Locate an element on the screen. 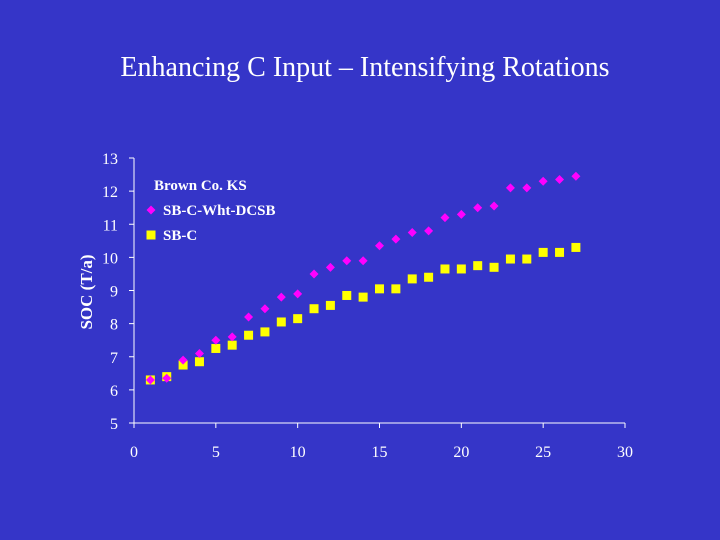 The width and height of the screenshot is (720, 540). x-tick-label: 15 is located at coordinates (380, 452).